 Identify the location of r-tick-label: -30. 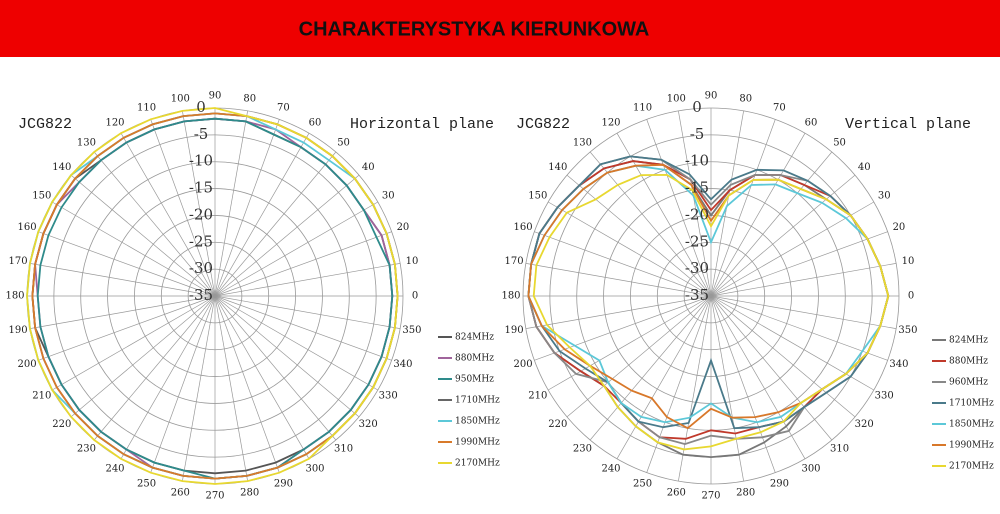
(697, 268).